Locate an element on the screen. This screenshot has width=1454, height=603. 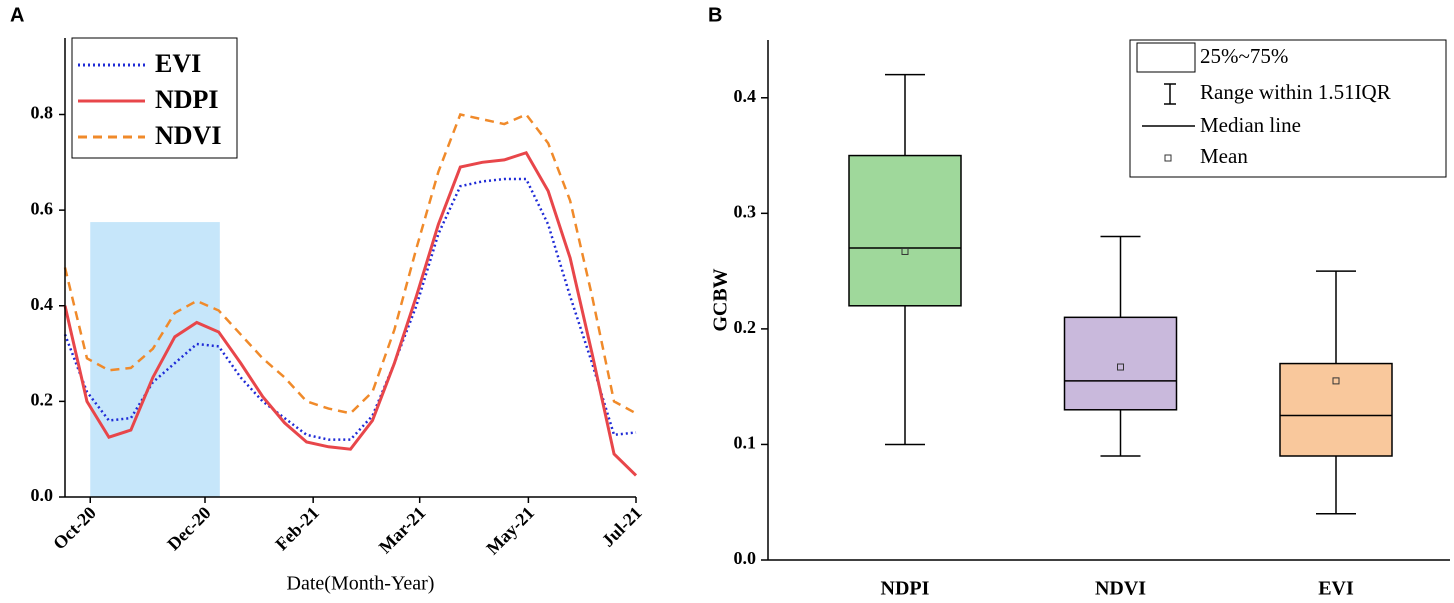
panel-label: A is located at coordinates (17, 15).